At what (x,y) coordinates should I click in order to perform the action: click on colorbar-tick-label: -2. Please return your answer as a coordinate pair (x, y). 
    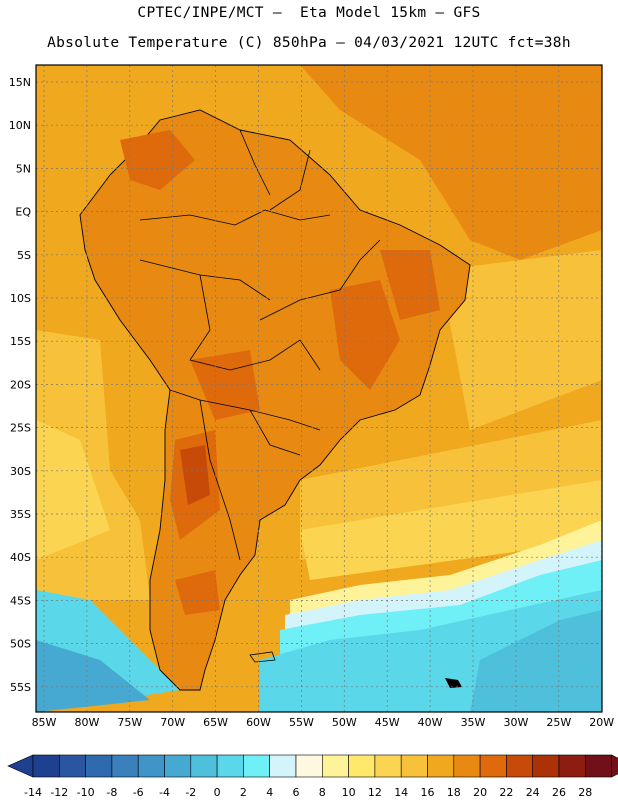
    Looking at the image, I should click on (190, 792).